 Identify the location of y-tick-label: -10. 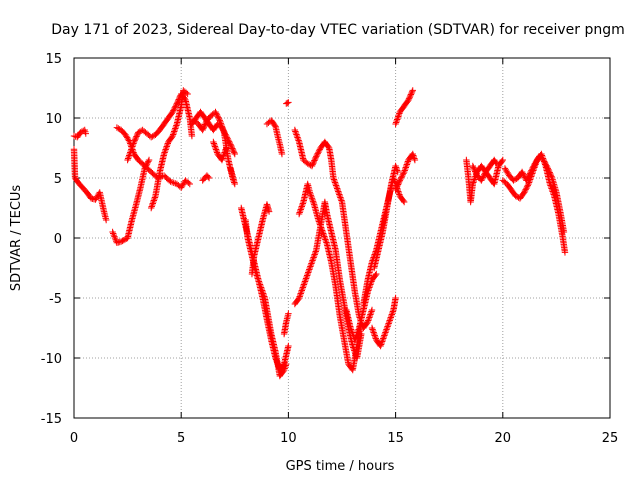
(51, 359).